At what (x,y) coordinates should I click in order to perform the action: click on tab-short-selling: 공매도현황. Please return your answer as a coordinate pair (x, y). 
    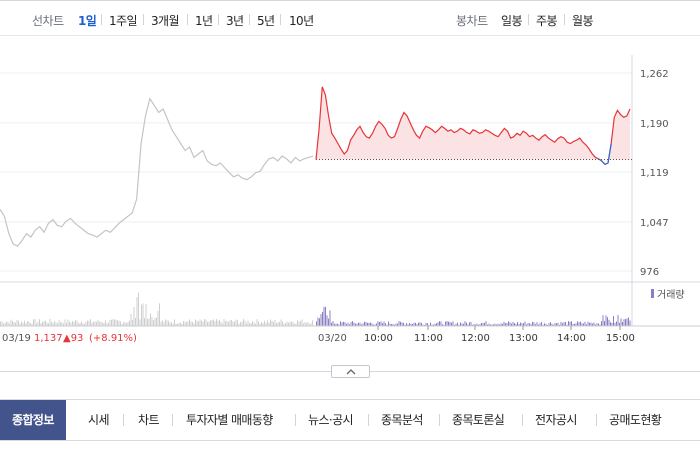
    Looking at the image, I should click on (635, 420).